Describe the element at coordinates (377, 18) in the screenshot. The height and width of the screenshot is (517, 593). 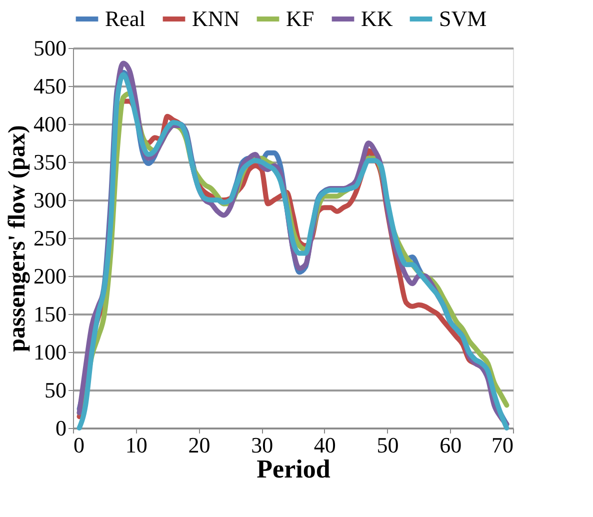
I see `legend-label: KK` at that location.